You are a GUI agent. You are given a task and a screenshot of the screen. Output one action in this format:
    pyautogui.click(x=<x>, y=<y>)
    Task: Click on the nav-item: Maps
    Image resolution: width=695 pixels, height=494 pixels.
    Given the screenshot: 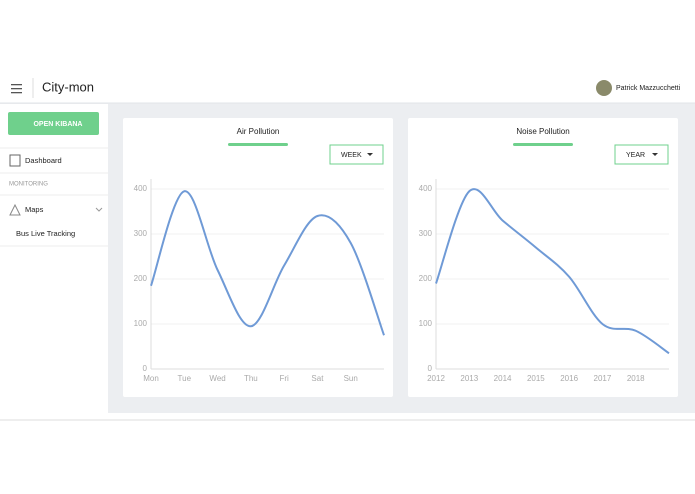 What is the action you would take?
    pyautogui.click(x=34, y=209)
    